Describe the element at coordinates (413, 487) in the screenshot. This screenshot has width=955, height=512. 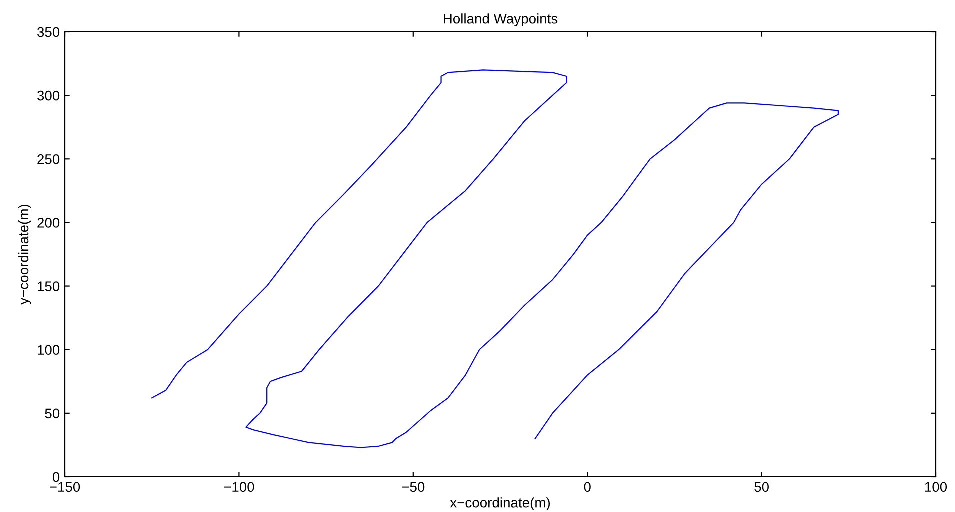
I see `x-tick-label: −50` at that location.